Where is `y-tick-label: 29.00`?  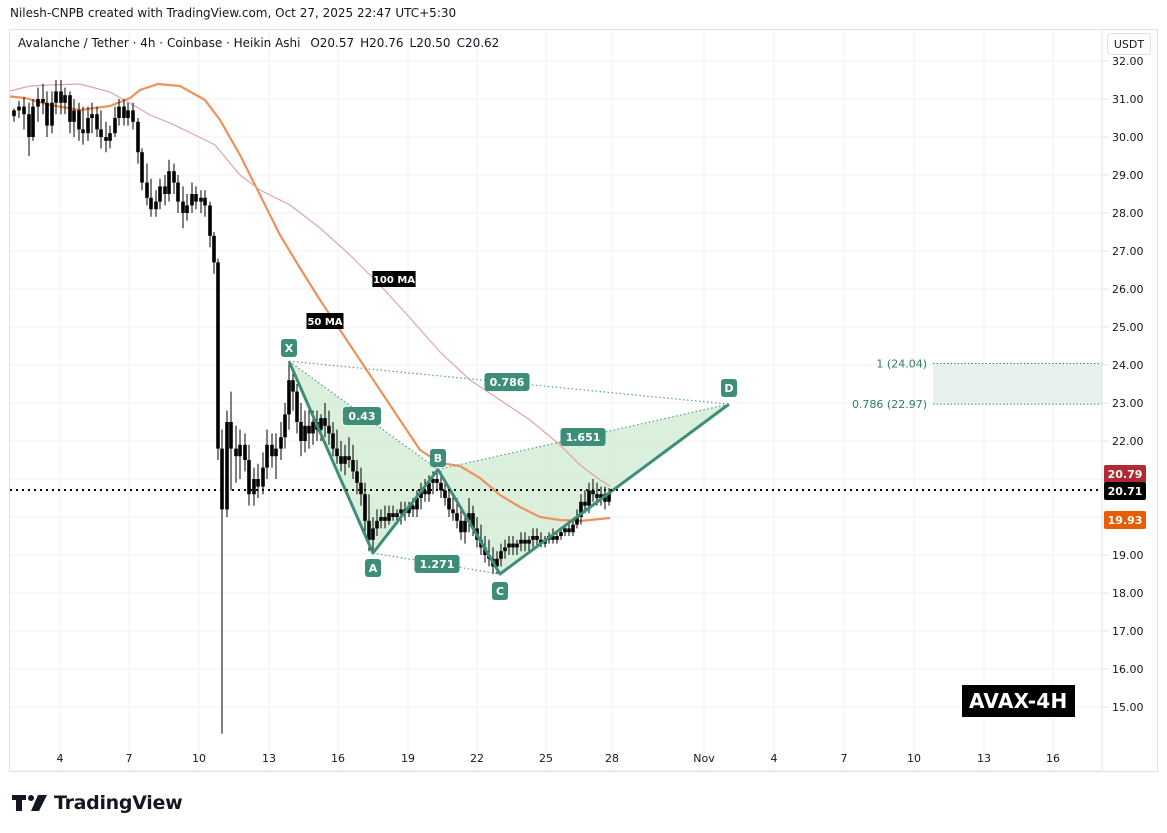 y-tick-label: 29.00 is located at coordinates (1128, 175).